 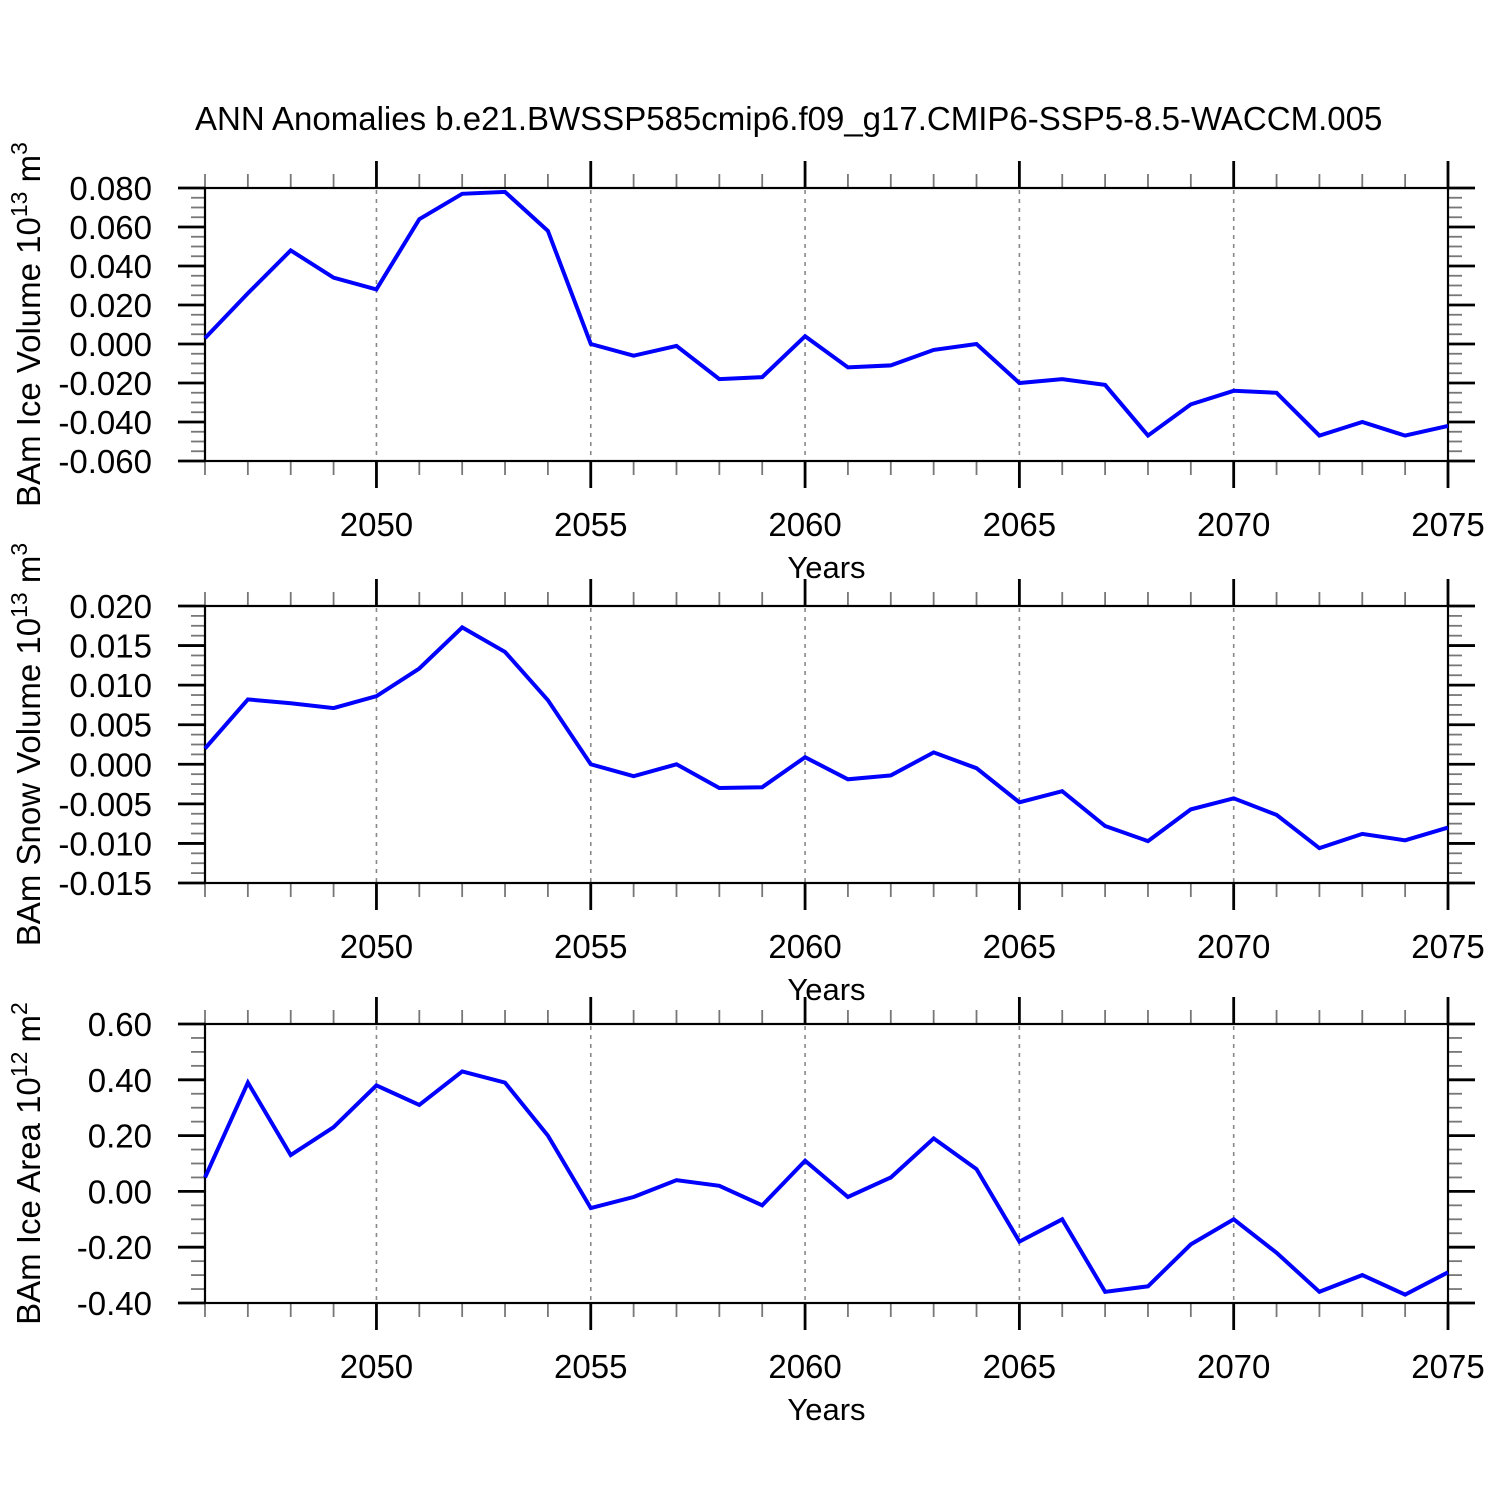 What do you see at coordinates (26, 744) in the screenshot?
I see `y-axis-title: BAm Snow Volume 1013 m3` at bounding box center [26, 744].